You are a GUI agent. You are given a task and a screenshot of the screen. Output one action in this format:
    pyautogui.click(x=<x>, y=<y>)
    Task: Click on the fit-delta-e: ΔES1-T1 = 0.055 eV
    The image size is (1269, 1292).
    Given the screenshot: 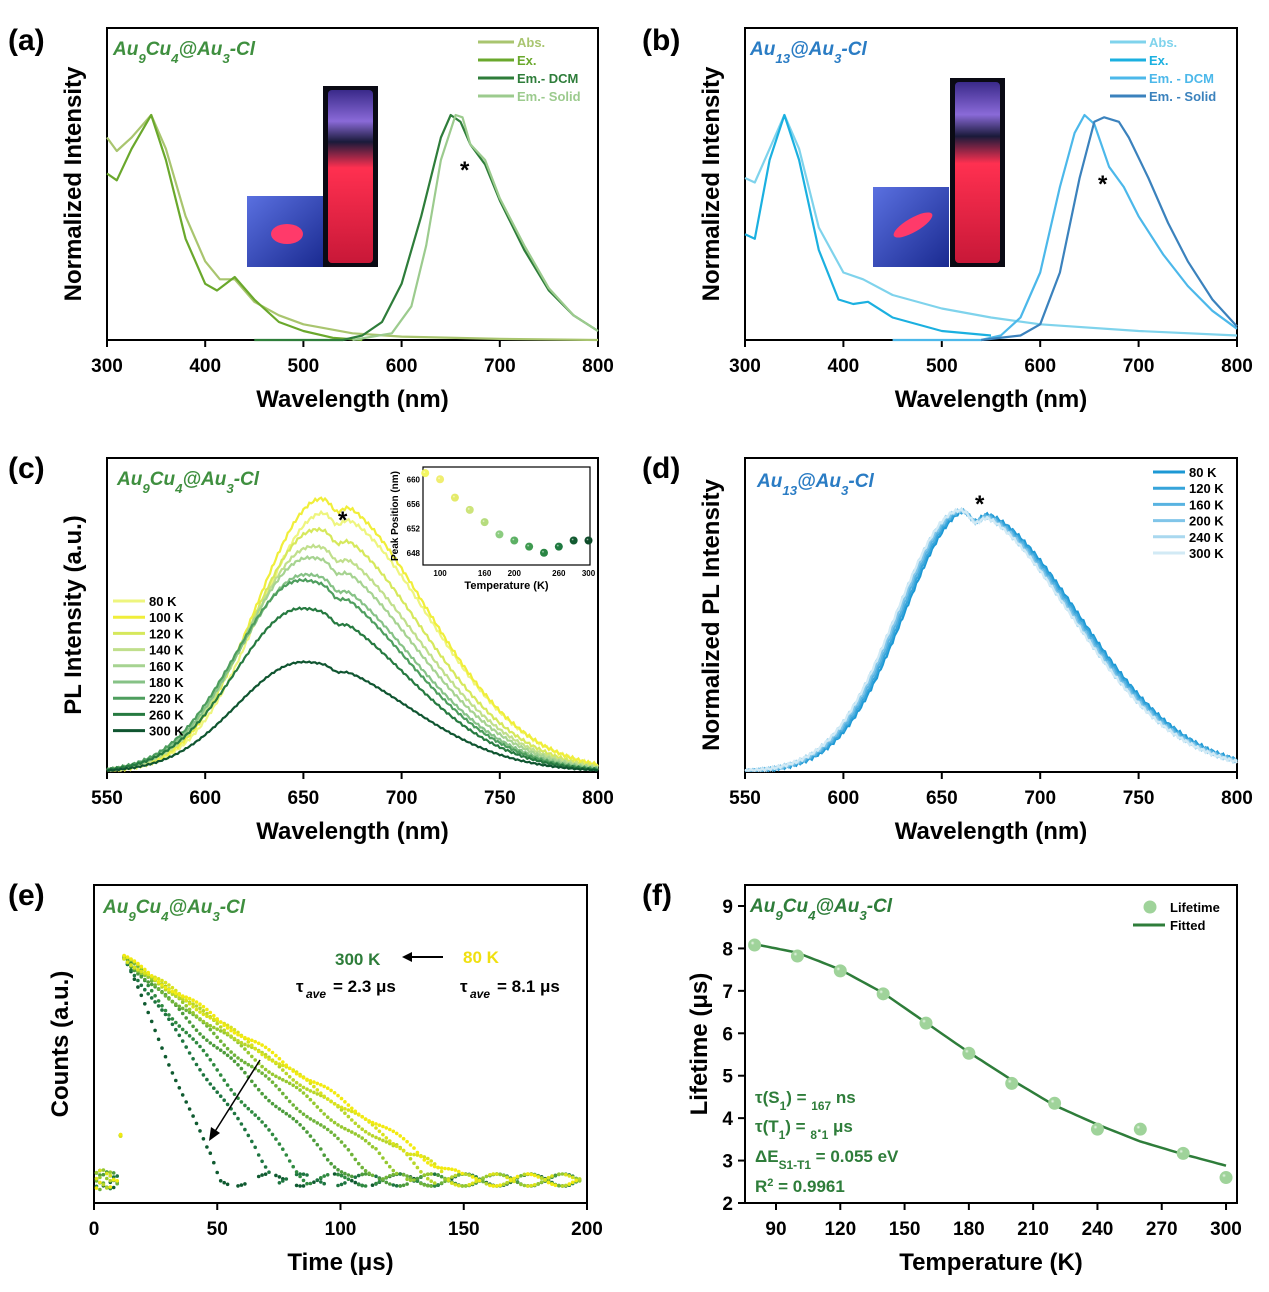 What is the action you would take?
    pyautogui.click(x=827, y=1159)
    